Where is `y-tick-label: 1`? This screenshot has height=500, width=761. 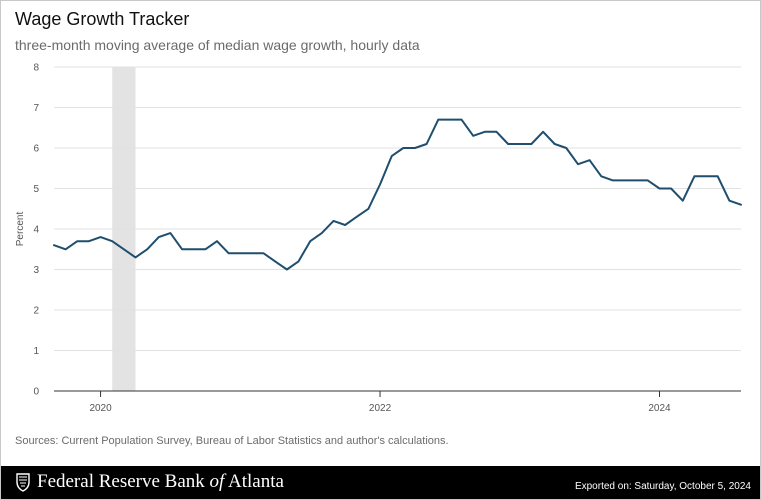 y-tick-label: 1 is located at coordinates (36, 351).